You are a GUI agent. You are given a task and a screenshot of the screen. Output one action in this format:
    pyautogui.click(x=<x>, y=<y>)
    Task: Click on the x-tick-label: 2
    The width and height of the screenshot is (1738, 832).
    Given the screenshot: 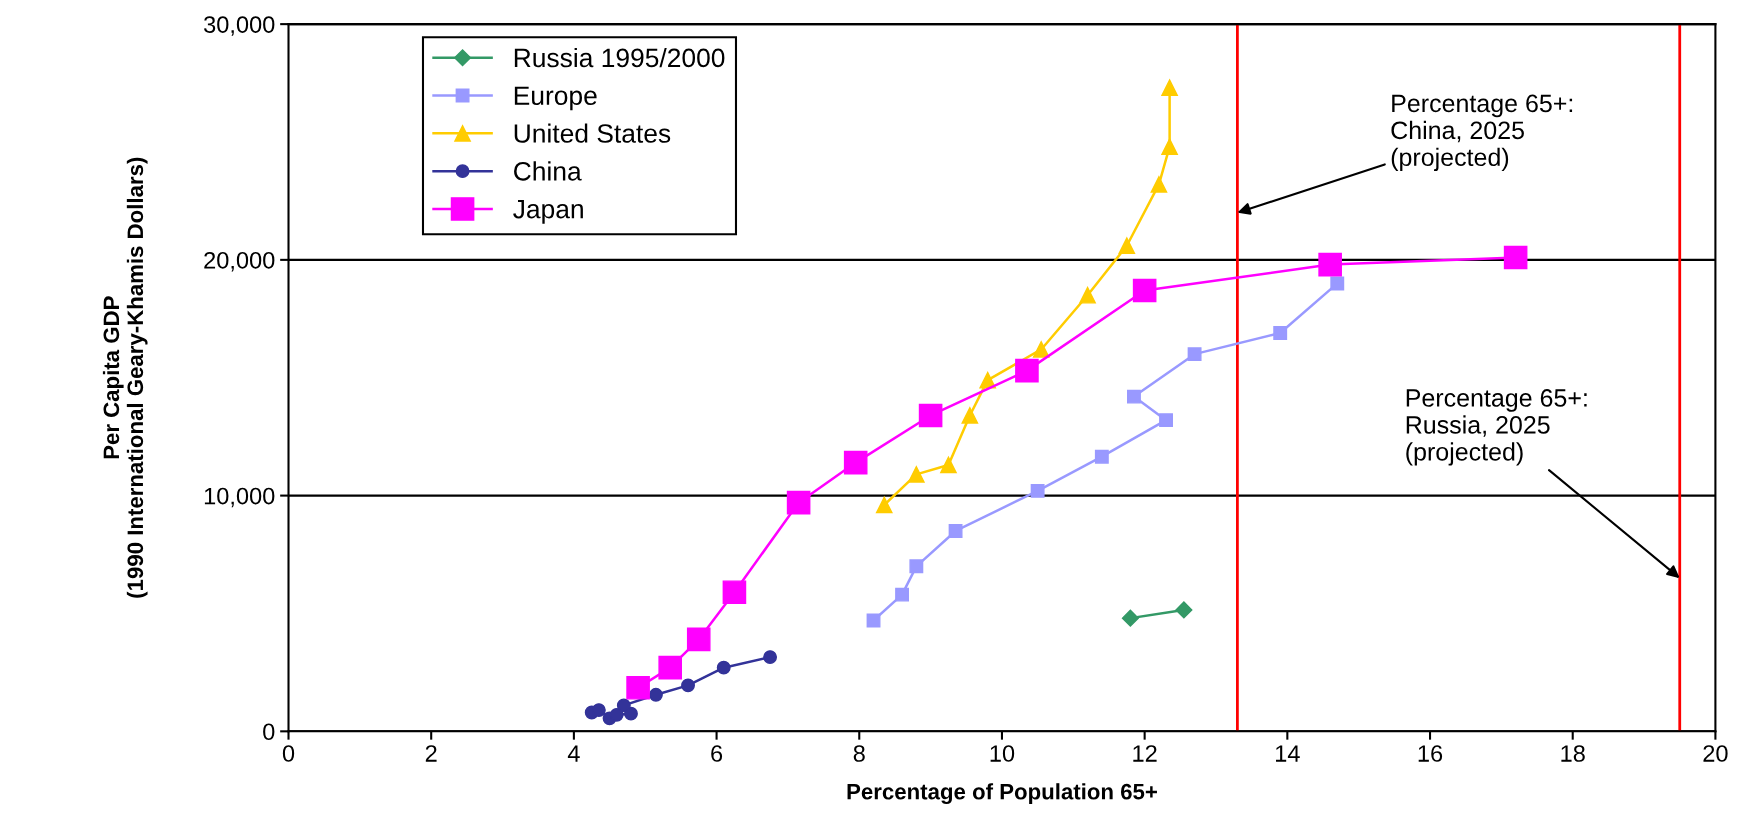 What is the action you would take?
    pyautogui.click(x=431, y=753)
    